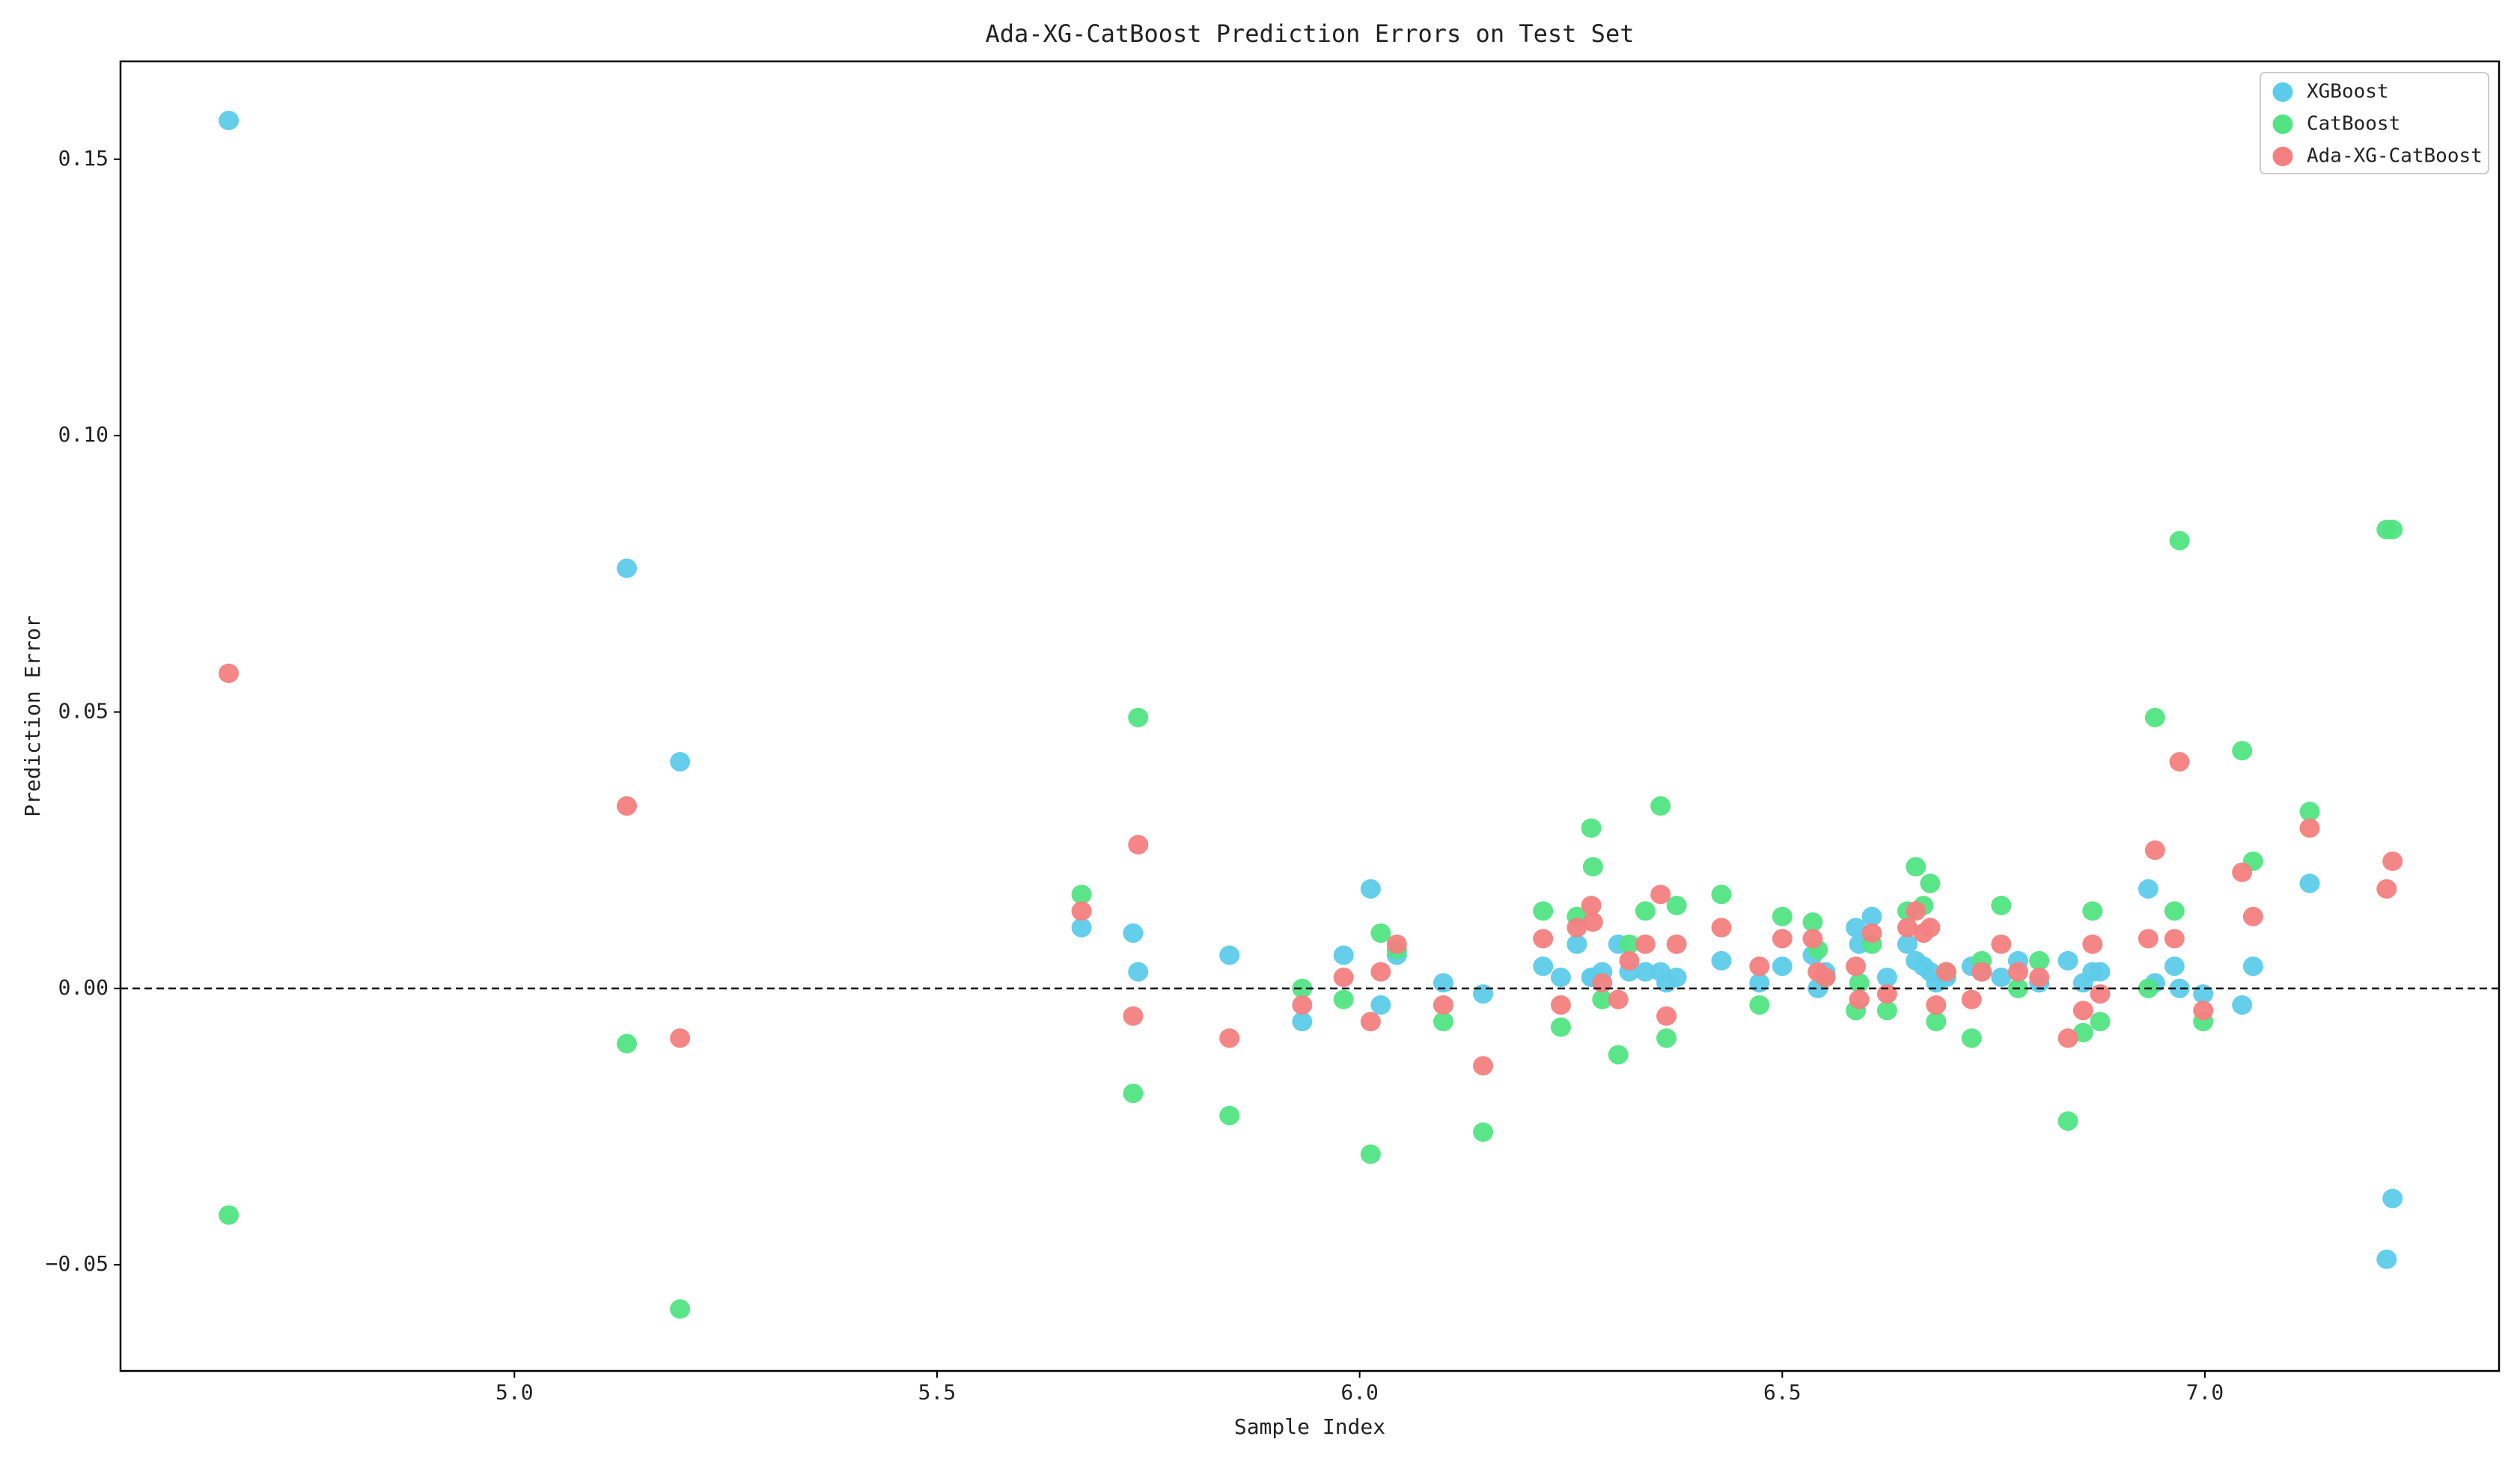 Image resolution: width=2520 pixels, height=1460 pixels. Describe the element at coordinates (83, 987) in the screenshot. I see `y-tick-label: 0.00` at that location.